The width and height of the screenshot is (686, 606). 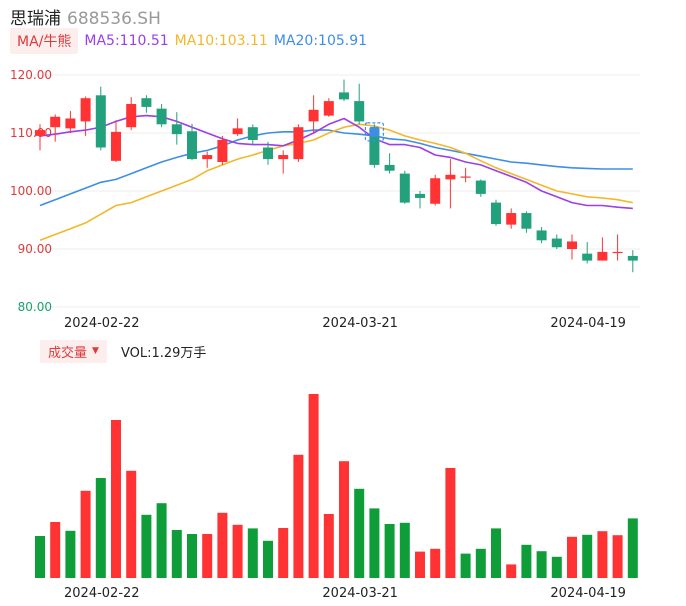 I want to click on stock-title: 思瑞浦 688536.SH, so click(x=85, y=16).